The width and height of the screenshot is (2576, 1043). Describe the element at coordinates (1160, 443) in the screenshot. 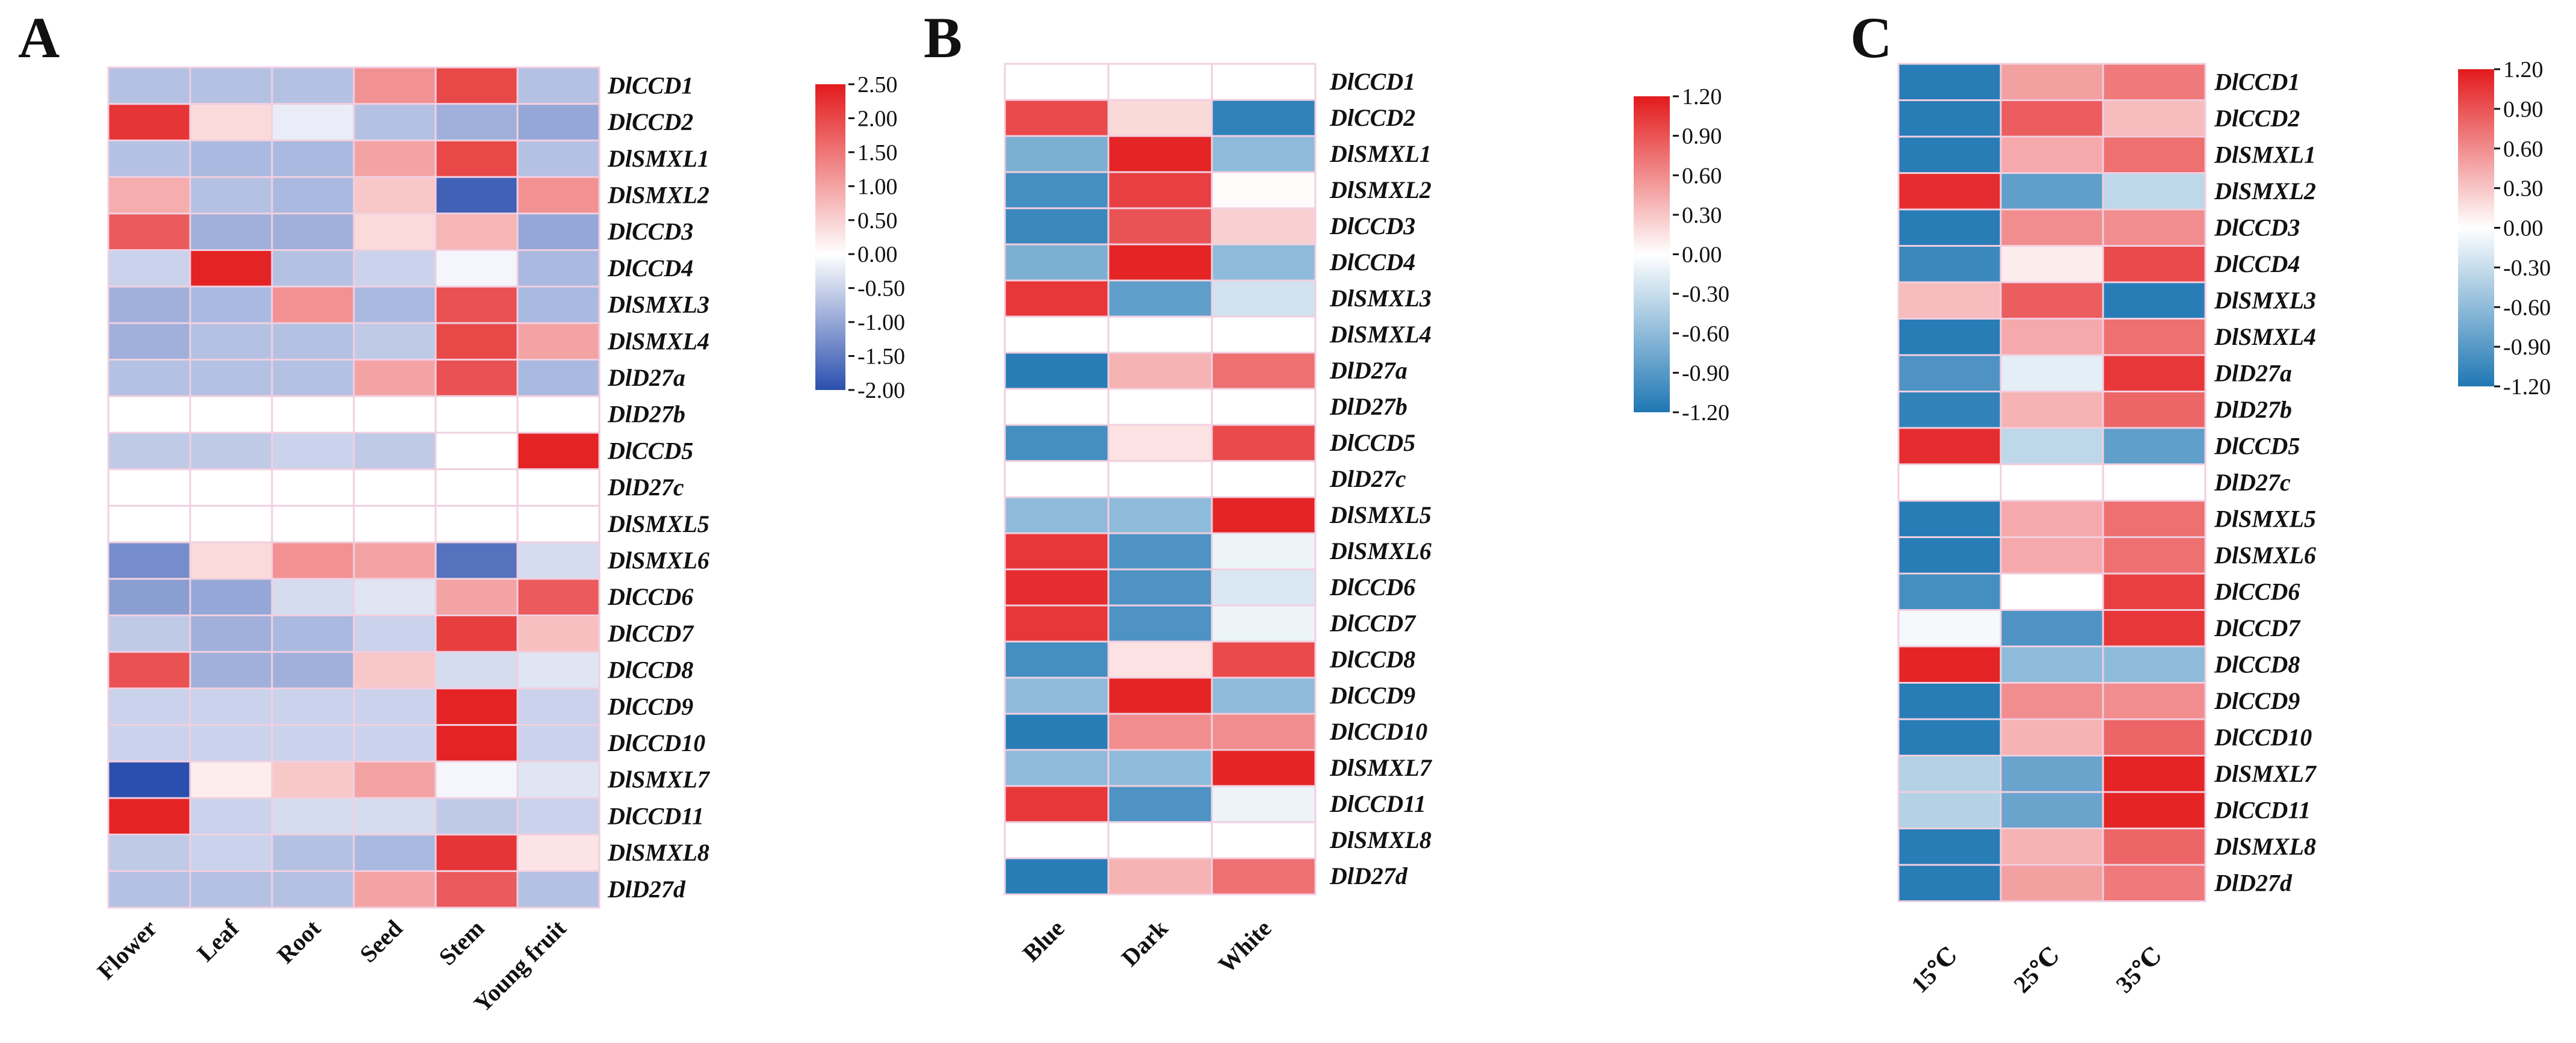

I see `cell-b-dlccd5-dark` at that location.